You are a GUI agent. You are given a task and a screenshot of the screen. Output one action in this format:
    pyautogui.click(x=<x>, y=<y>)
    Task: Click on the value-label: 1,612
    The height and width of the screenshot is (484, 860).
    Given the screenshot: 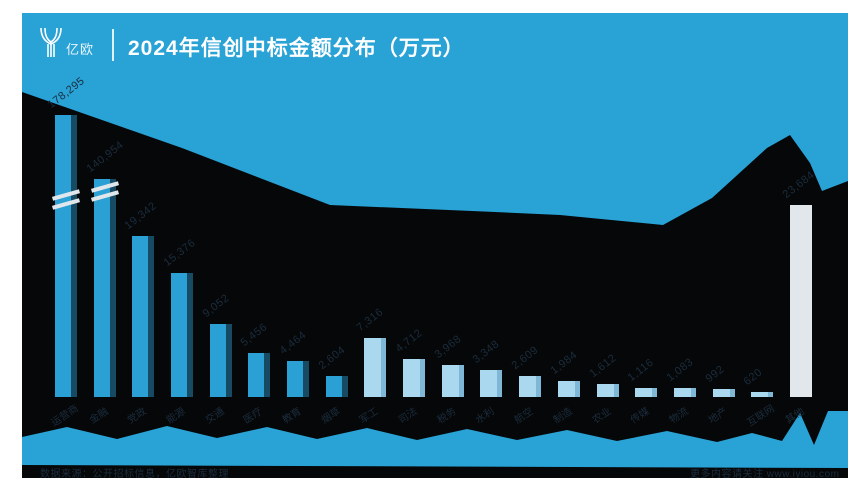 What is the action you would take?
    pyautogui.click(x=603, y=366)
    